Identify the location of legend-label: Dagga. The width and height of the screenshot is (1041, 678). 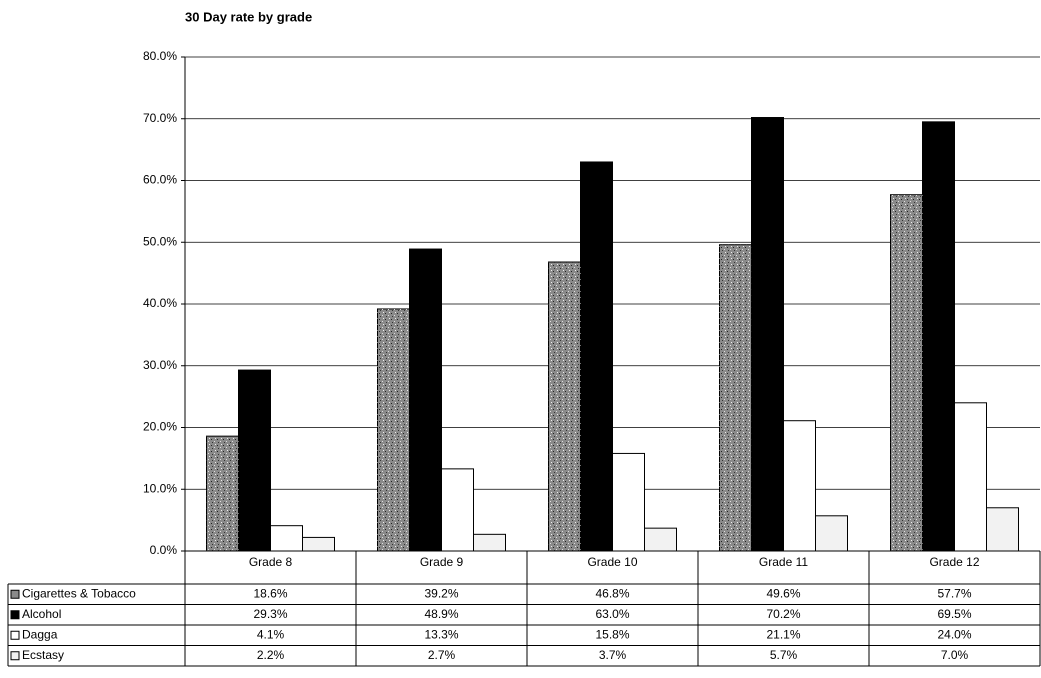
(40, 634).